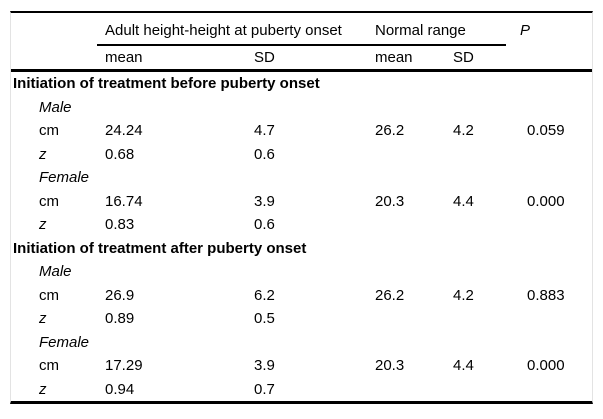 This screenshot has height=419, width=603. What do you see at coordinates (124, 366) in the screenshot?
I see `cell-mean-adult: 17.29` at bounding box center [124, 366].